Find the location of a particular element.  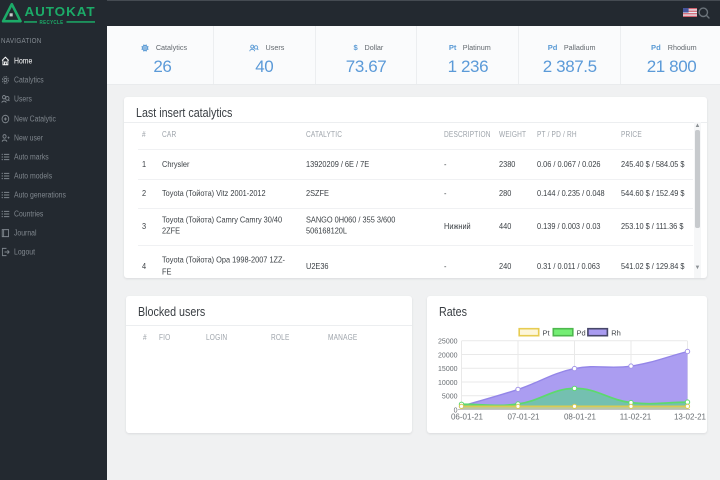

svg-text: 07-01-21 is located at coordinates (523, 417).